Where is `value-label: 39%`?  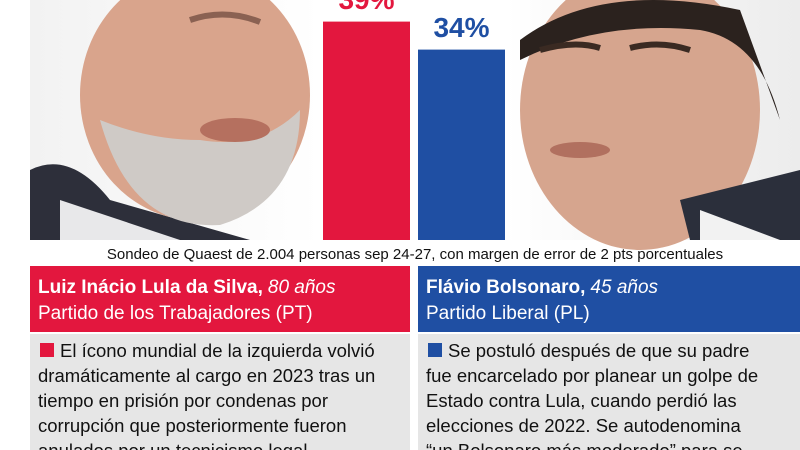
value-label: 39% is located at coordinates (366, 7).